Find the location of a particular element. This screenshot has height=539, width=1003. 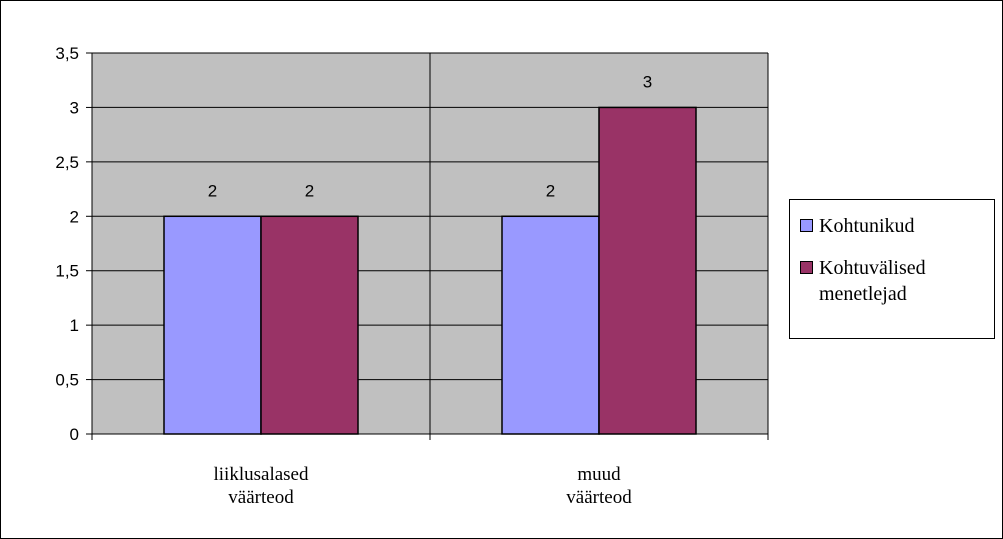

legend-swatch-kohtuvalised is located at coordinates (806, 267).